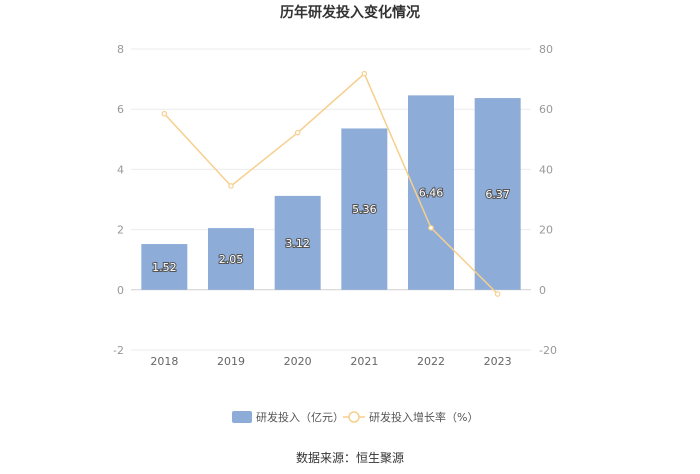 This screenshot has width=700, height=474. Describe the element at coordinates (350, 457) in the screenshot. I see `data-source: 数据来源：恒生聚源` at that location.